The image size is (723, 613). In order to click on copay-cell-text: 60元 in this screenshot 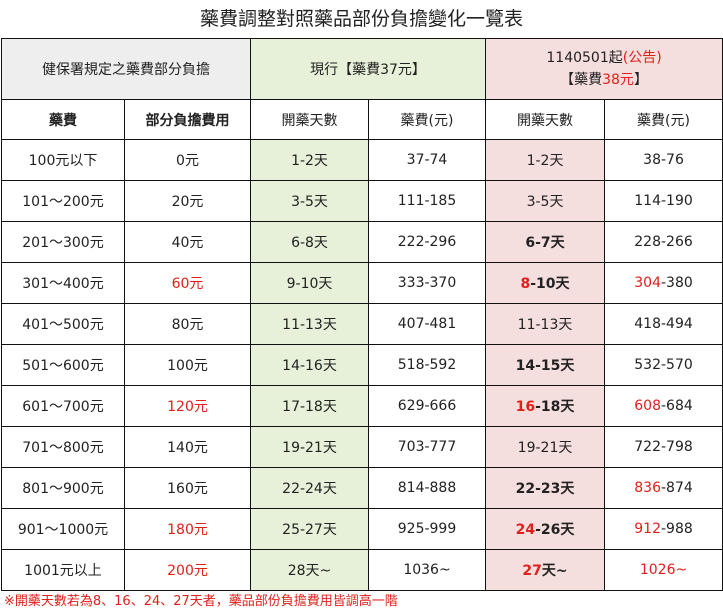, I will do `click(187, 284)`.